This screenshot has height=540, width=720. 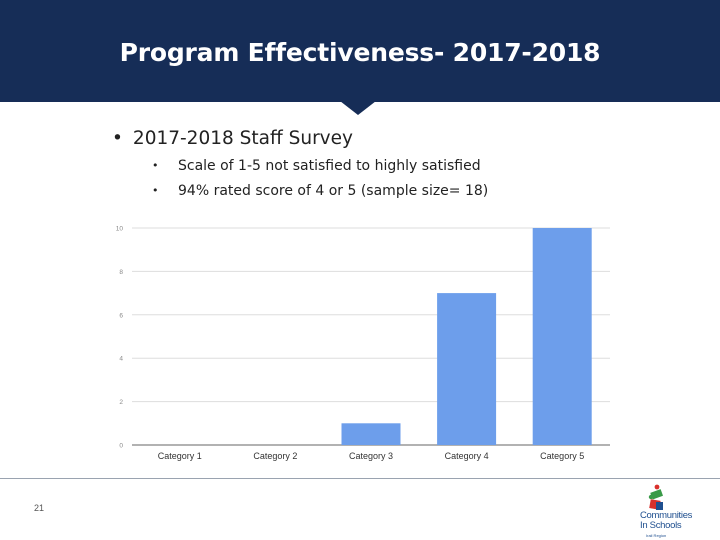 What do you see at coordinates (677, 535) in the screenshot?
I see `logo-subtitle: Irail Region` at bounding box center [677, 535].